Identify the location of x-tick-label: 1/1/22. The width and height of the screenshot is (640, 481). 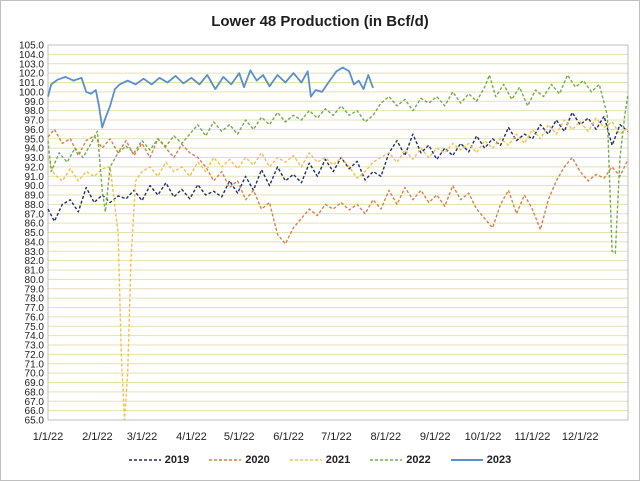
(48, 437).